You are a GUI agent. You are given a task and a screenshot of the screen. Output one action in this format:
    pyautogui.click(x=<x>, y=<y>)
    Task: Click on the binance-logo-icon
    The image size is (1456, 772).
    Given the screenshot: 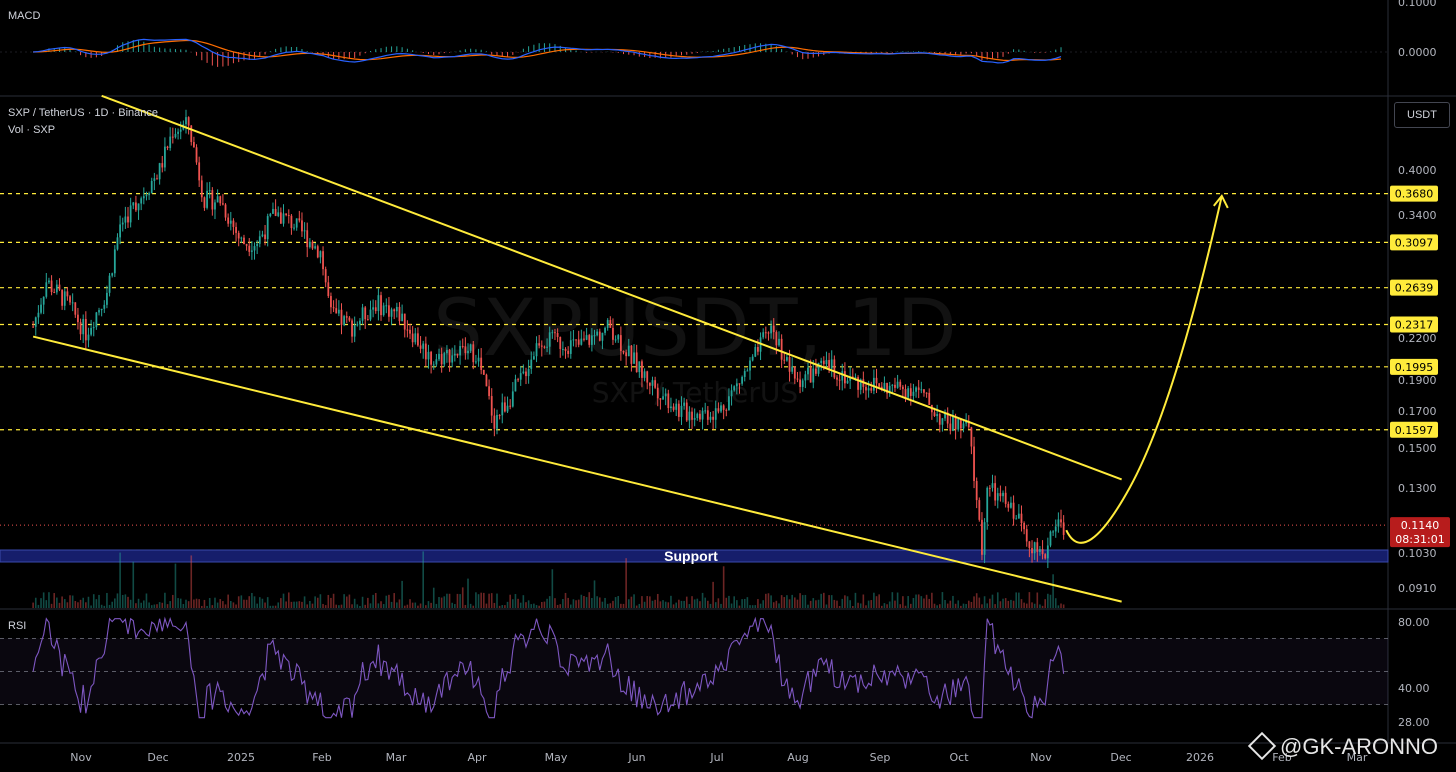 What is the action you would take?
    pyautogui.click(x=1262, y=746)
    